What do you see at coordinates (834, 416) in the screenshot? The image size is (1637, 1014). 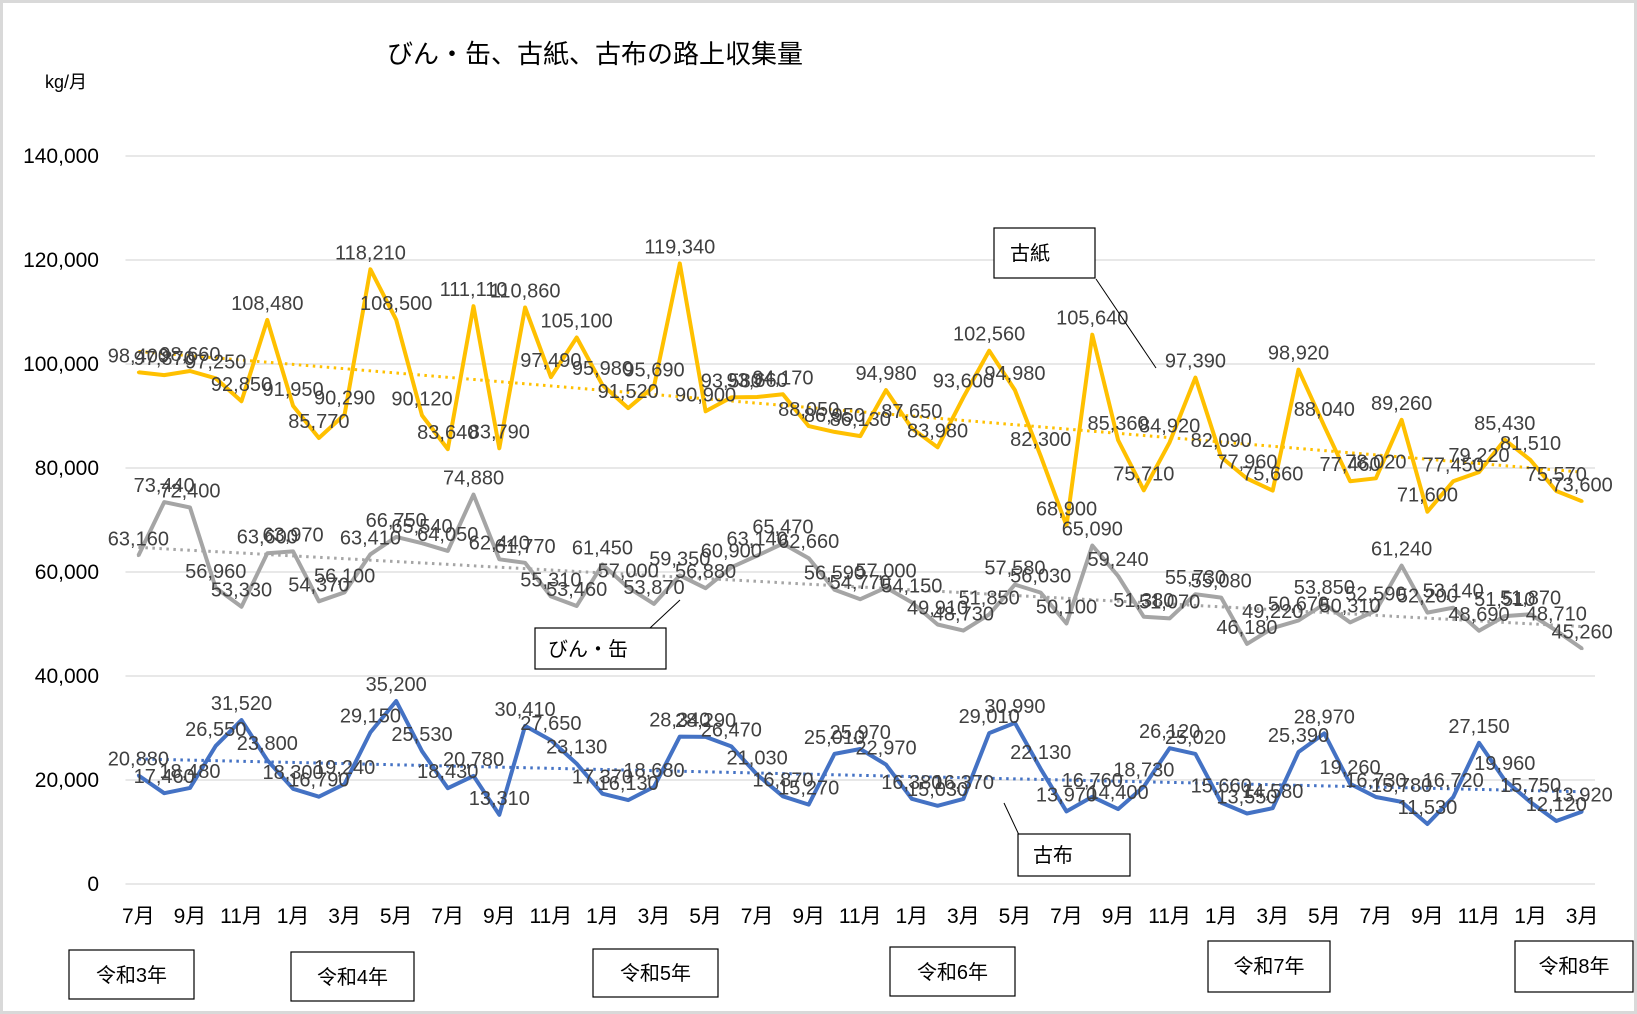 I see `data-label-paper: 86,950` at bounding box center [834, 416].